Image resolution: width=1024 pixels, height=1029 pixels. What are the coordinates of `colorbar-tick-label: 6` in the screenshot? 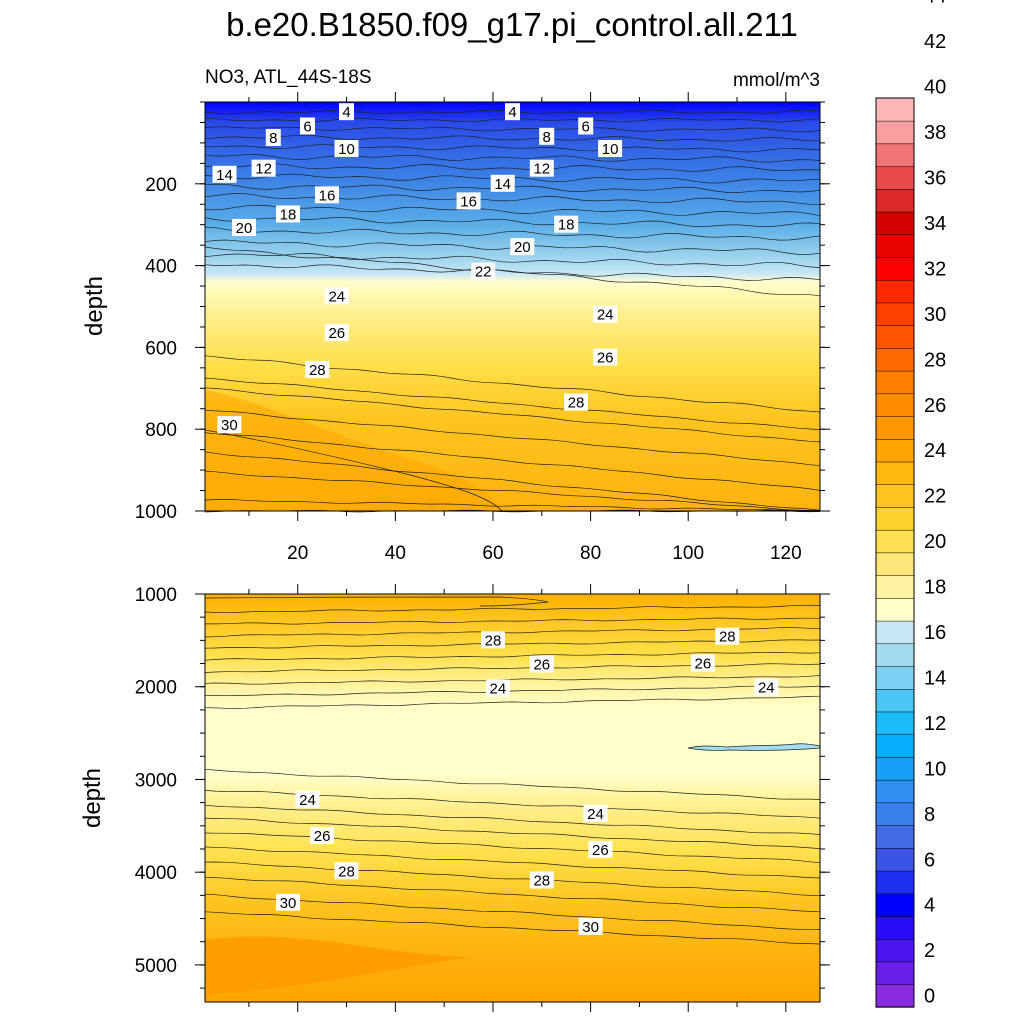 It's located at (929, 860).